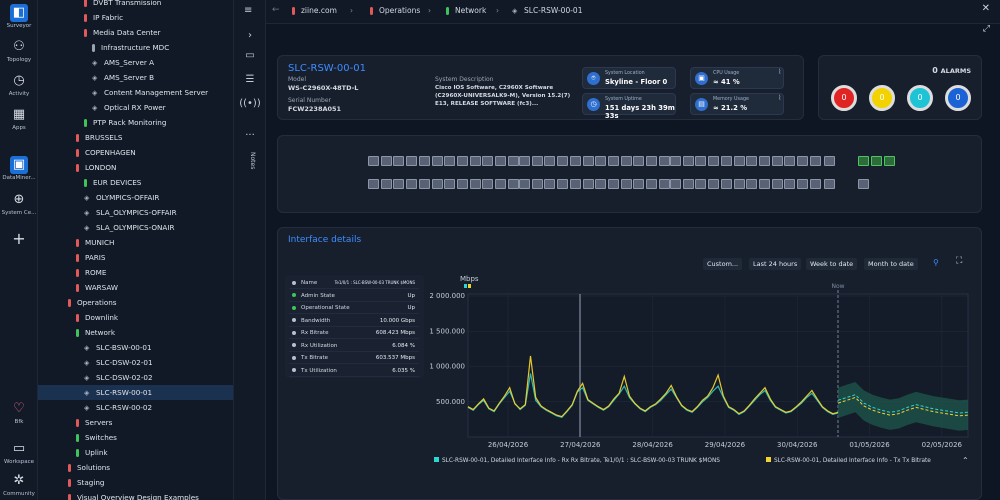  I want to click on breadcrumb-element: ◈ SLC-RSW-00-01, so click(547, 10).